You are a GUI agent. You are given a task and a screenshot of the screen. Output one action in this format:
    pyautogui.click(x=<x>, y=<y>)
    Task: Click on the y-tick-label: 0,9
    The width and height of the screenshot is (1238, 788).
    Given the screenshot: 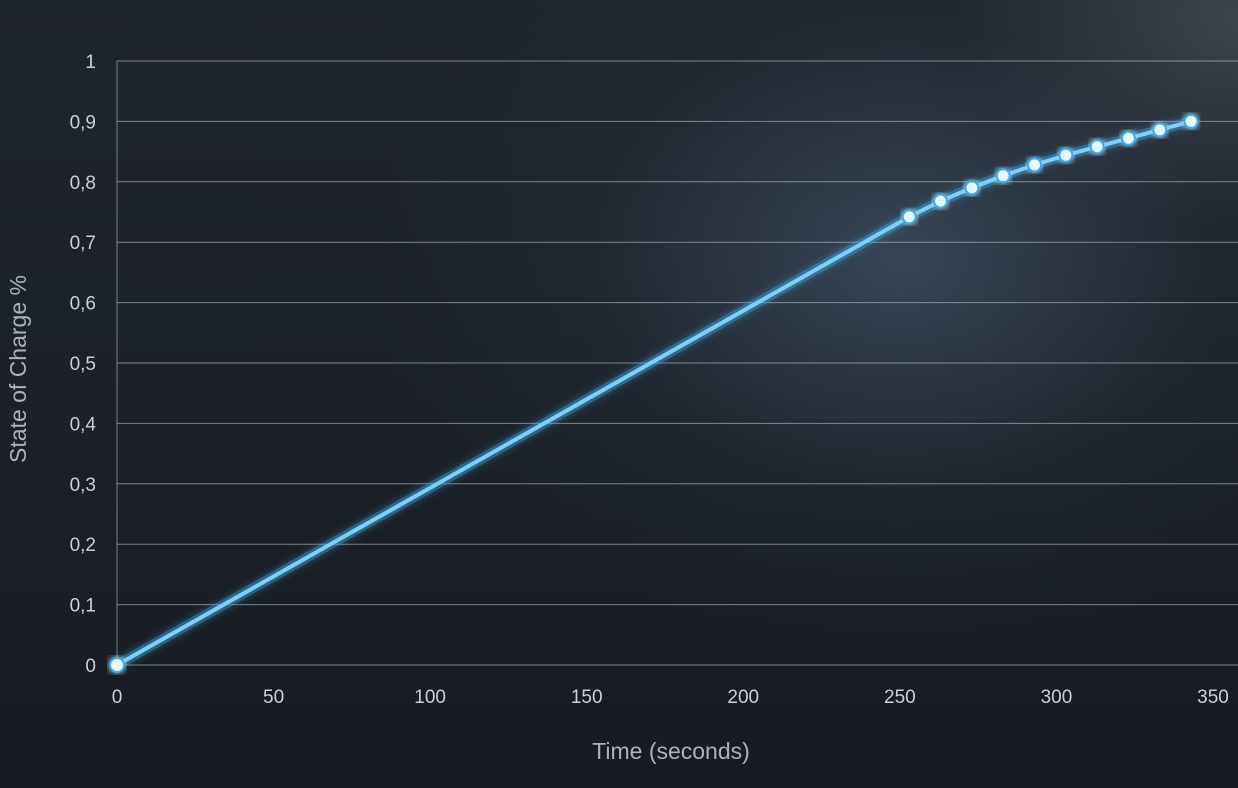 What is the action you would take?
    pyautogui.click(x=83, y=122)
    